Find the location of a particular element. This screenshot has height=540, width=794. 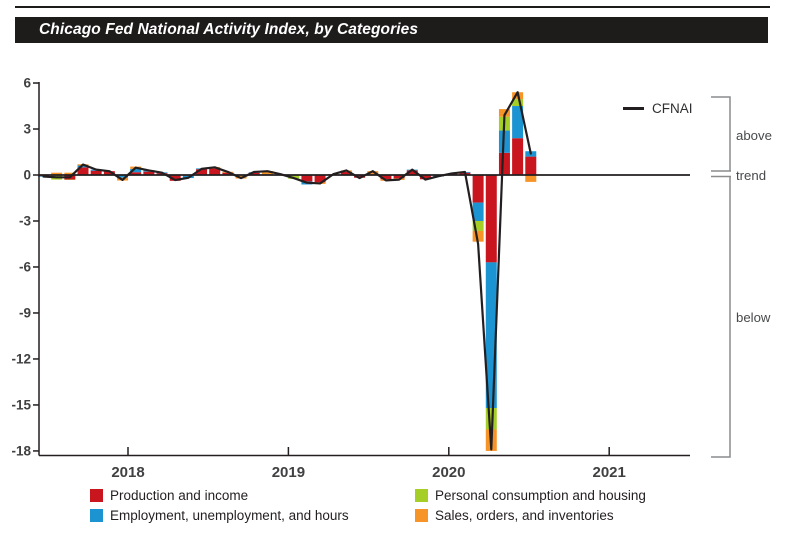

x-tick-label: 2021 is located at coordinates (609, 472).